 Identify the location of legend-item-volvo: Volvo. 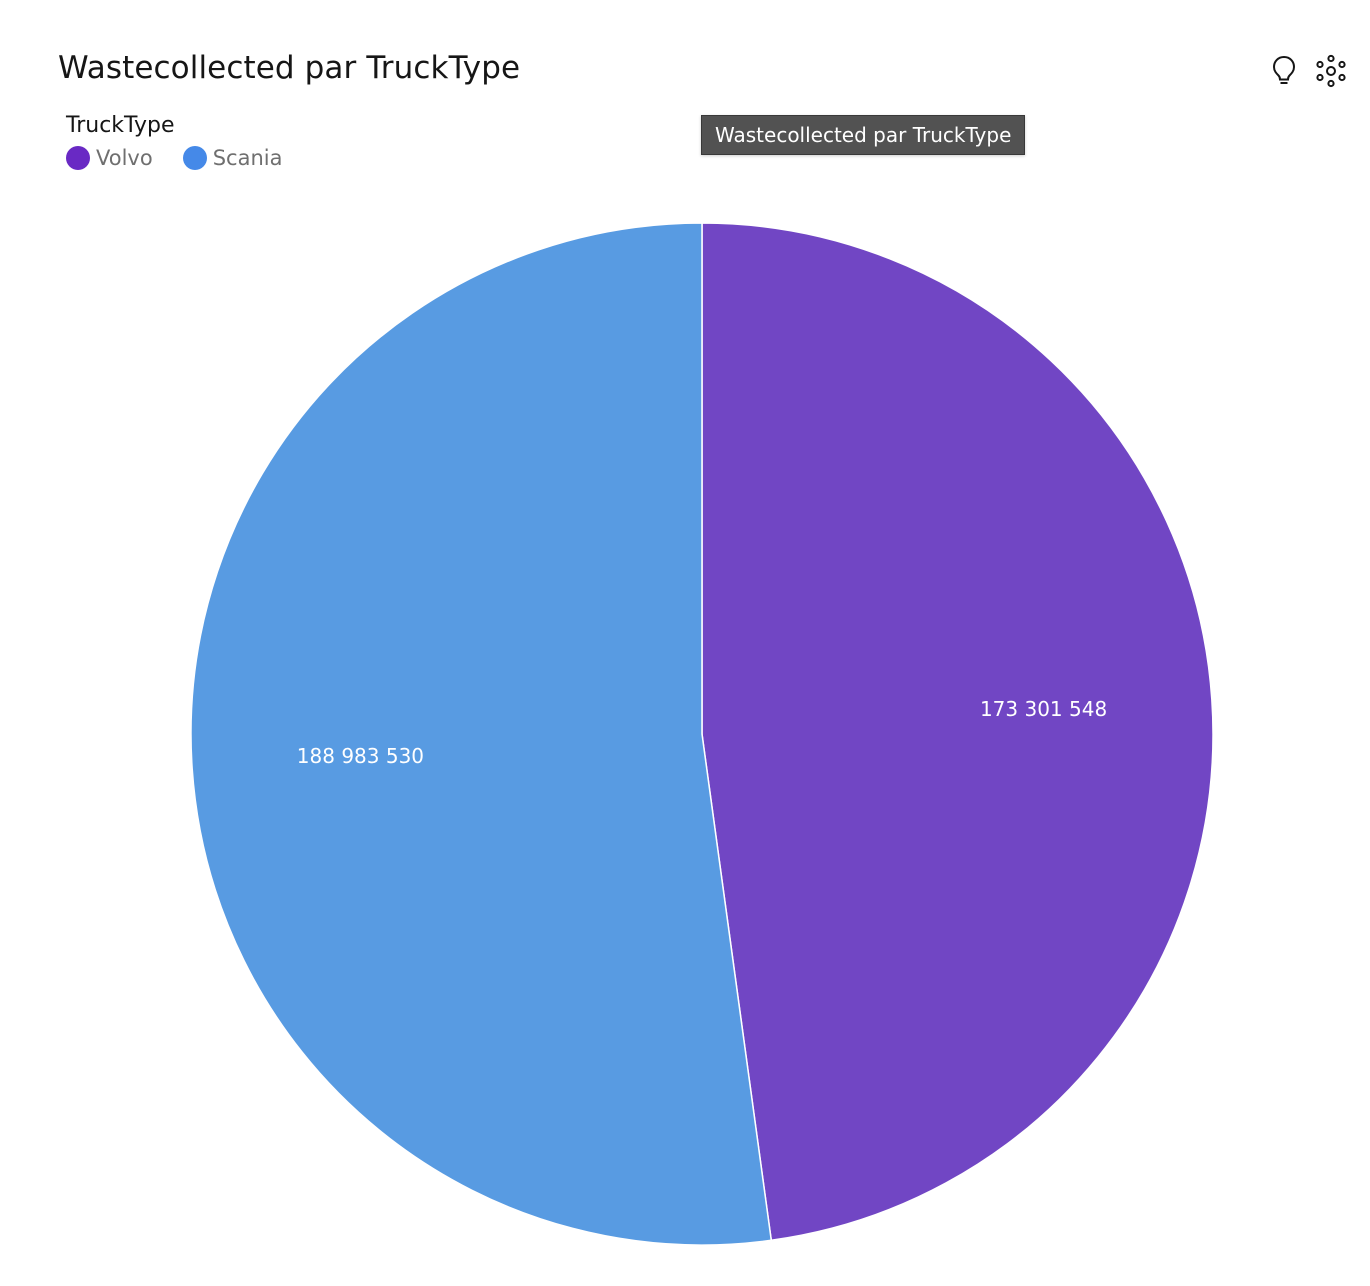
(109, 158).